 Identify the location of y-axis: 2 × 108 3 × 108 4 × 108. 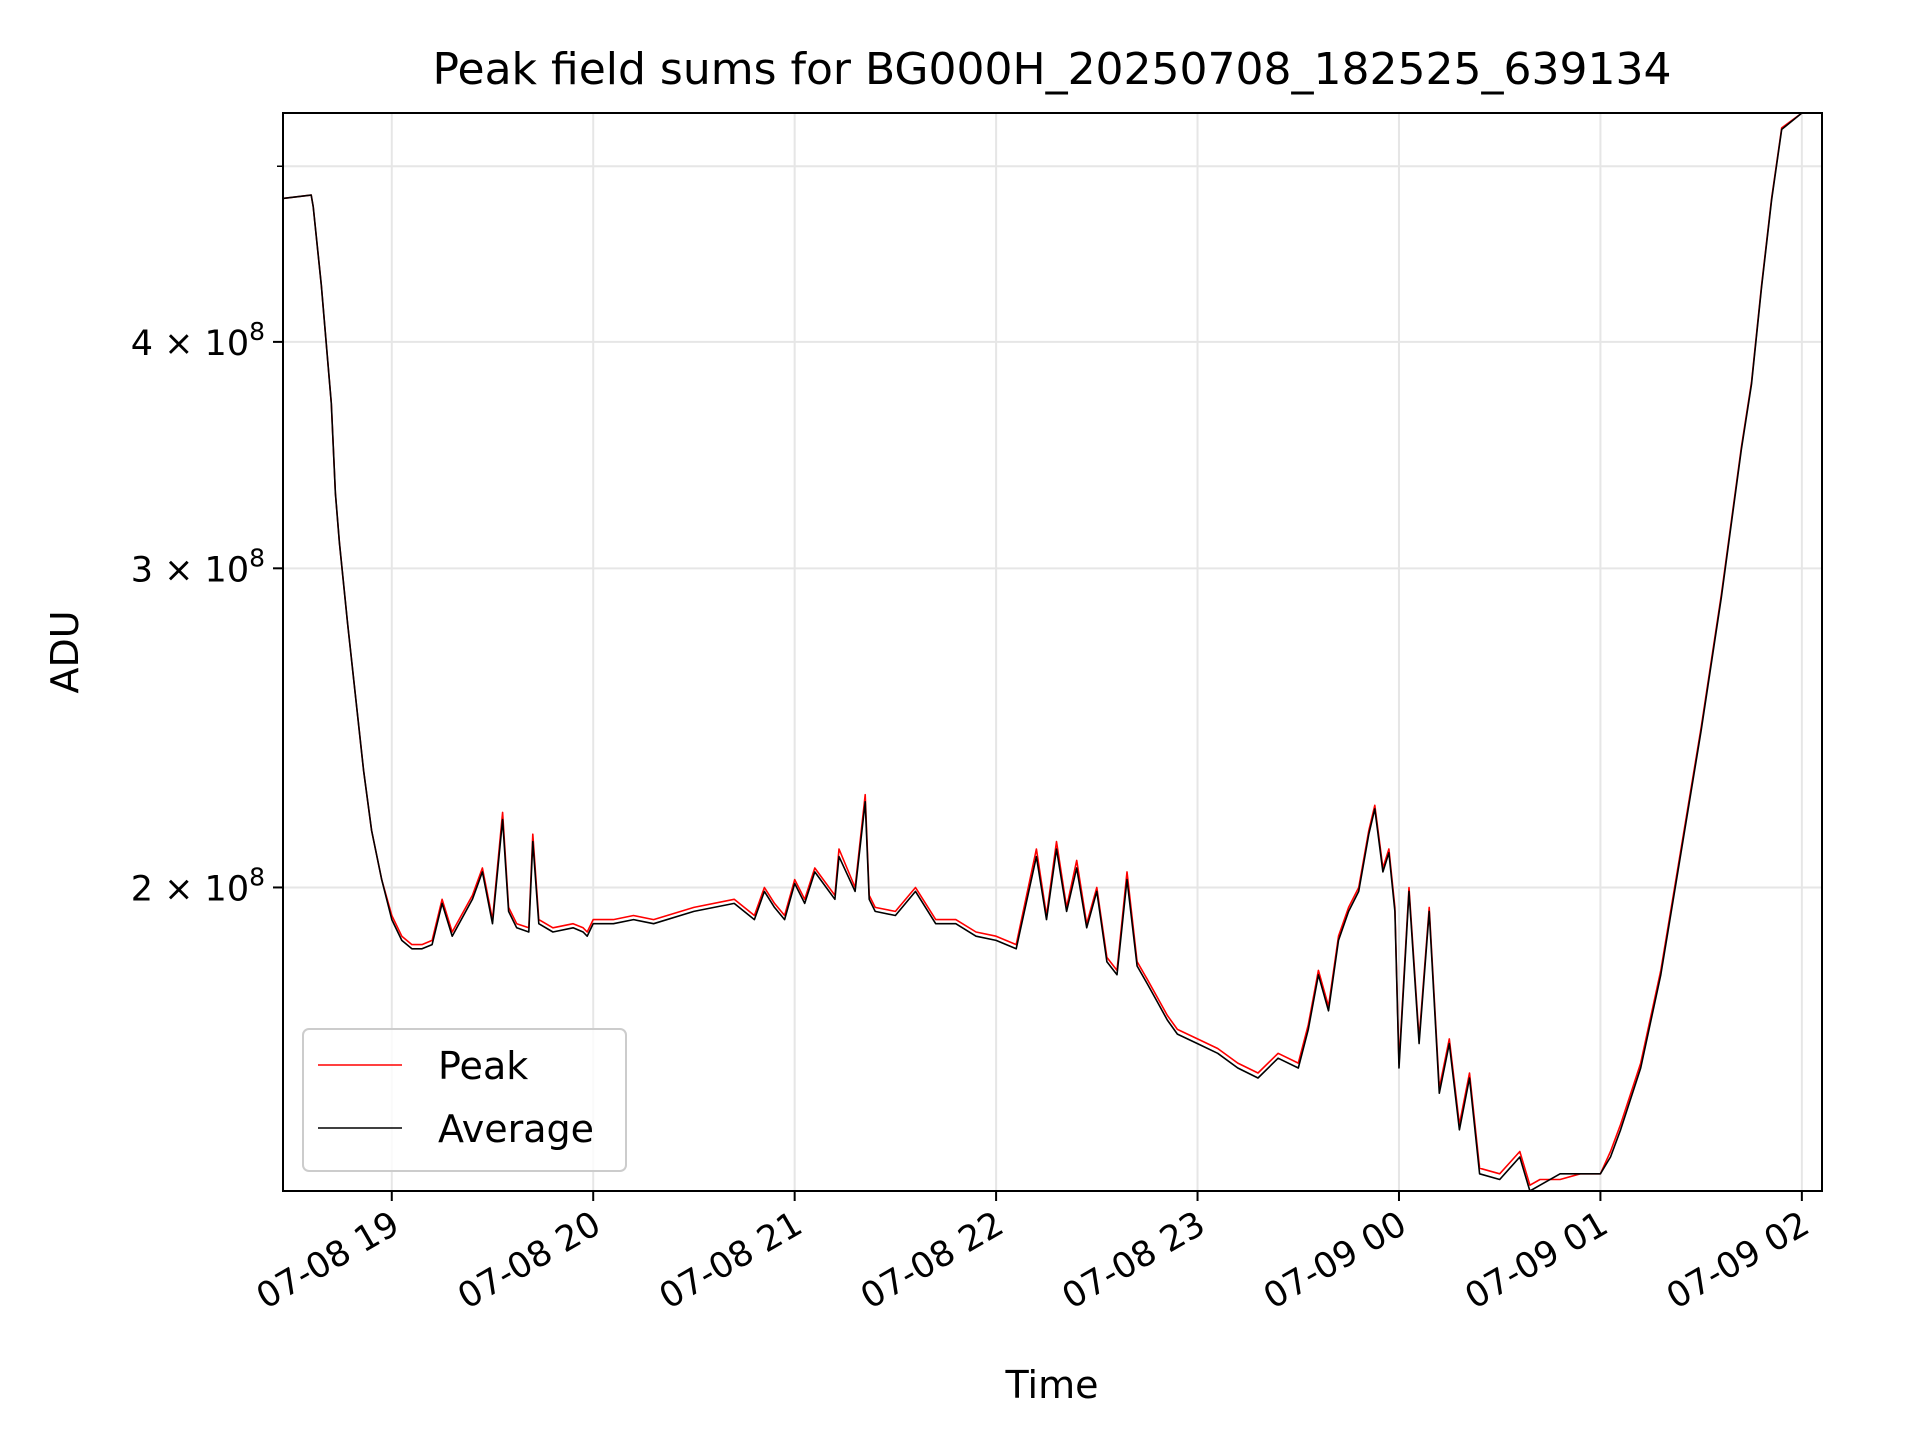
(207, 537).